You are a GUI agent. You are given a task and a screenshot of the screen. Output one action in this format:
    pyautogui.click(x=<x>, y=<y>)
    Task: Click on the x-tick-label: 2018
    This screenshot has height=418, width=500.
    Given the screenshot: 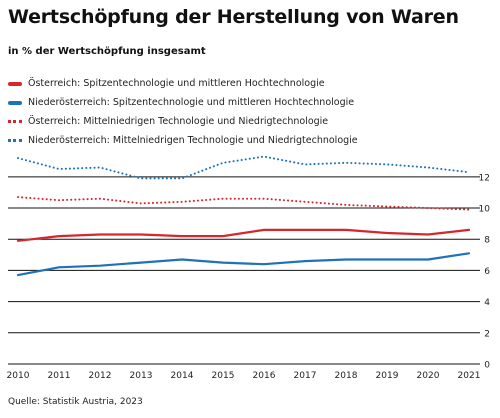 What is the action you would take?
    pyautogui.click(x=346, y=376)
    